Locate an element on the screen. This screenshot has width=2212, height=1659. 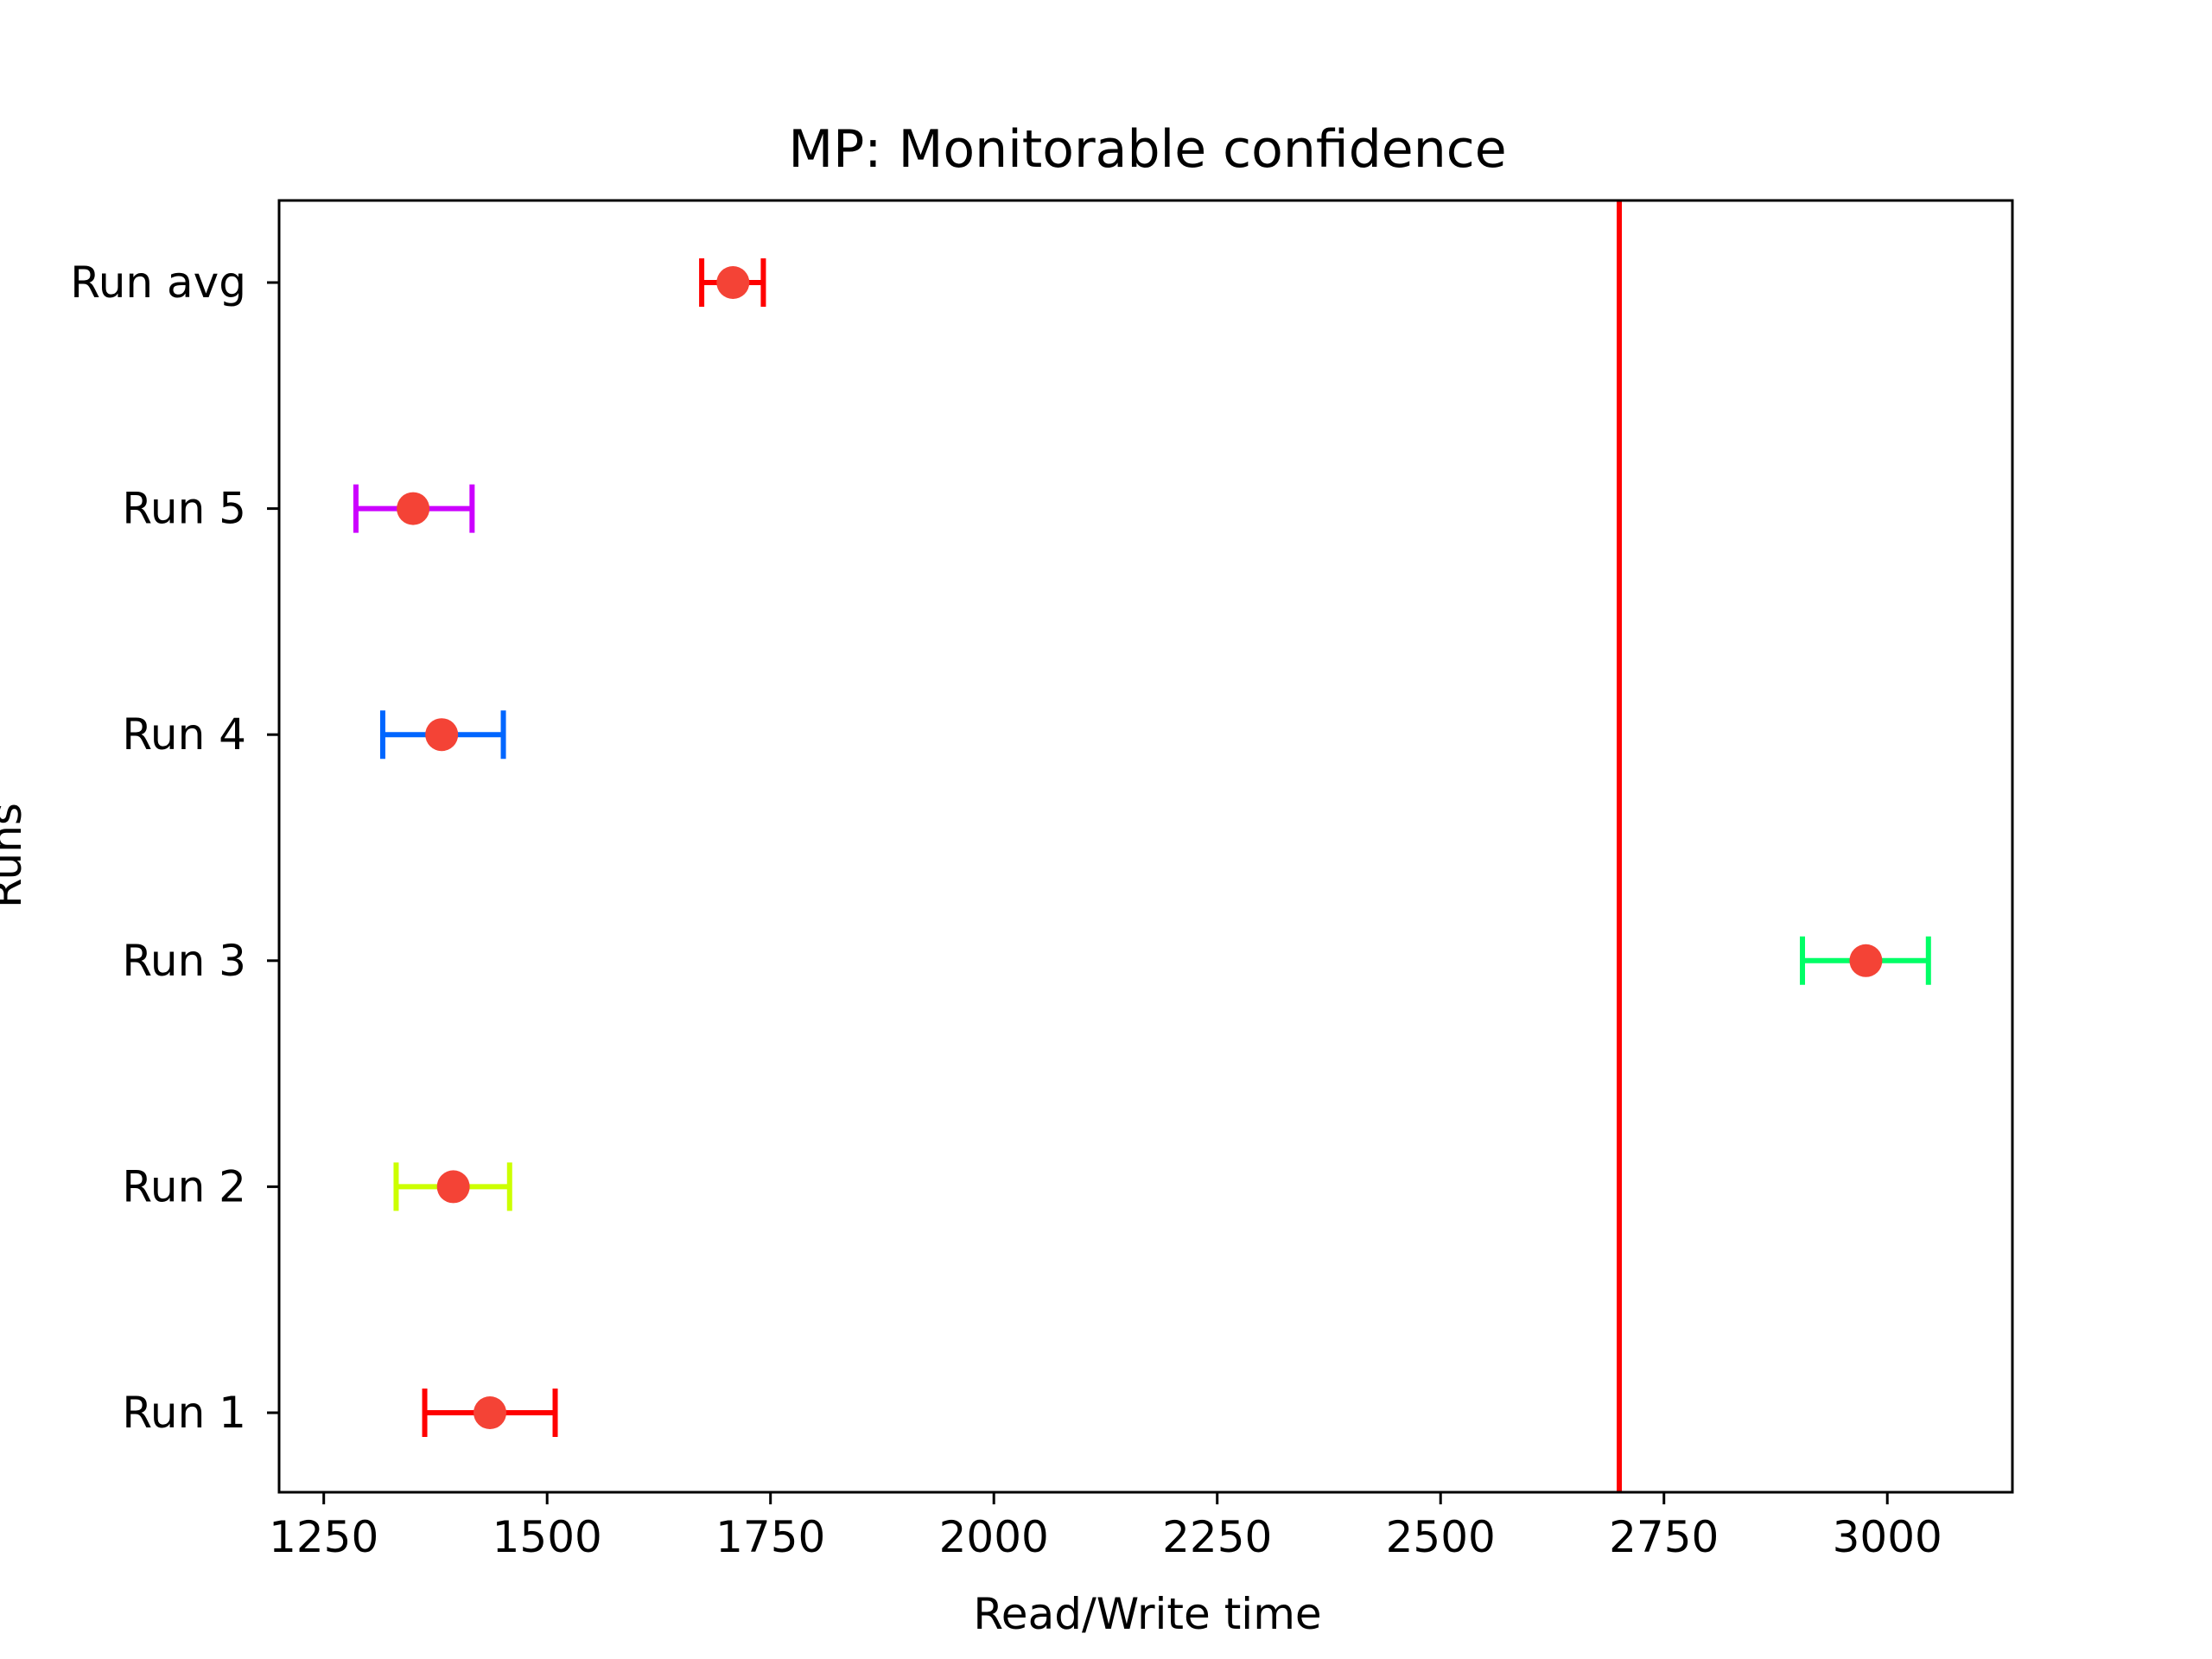
chart-title: MP: Monitorable confidence is located at coordinates (1147, 149).